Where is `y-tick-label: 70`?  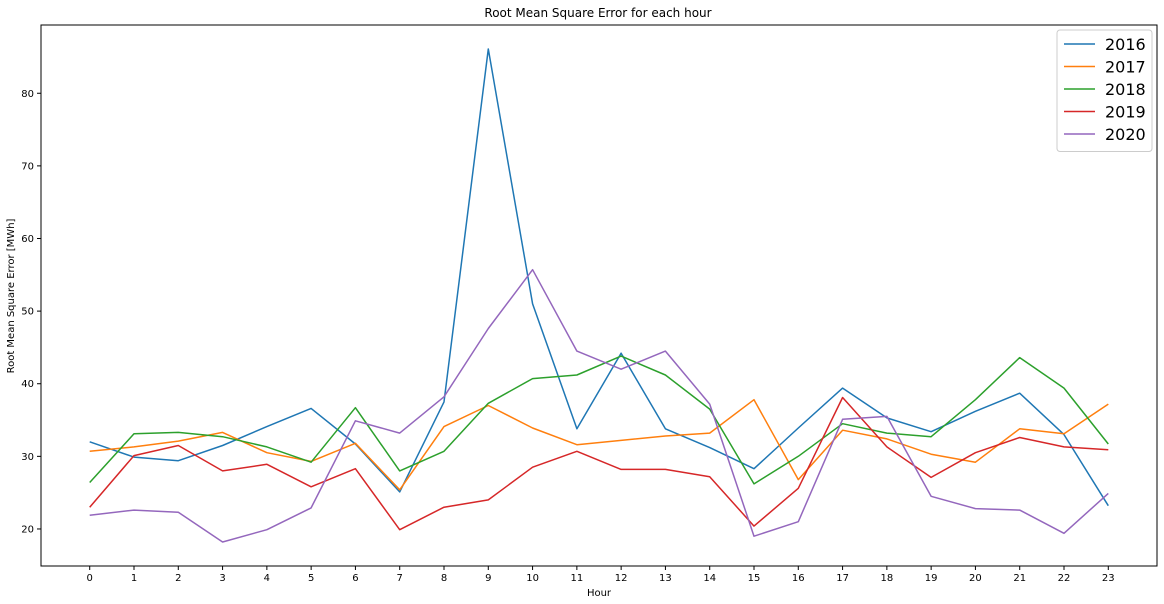 y-tick-label: 70 is located at coordinates (27, 166).